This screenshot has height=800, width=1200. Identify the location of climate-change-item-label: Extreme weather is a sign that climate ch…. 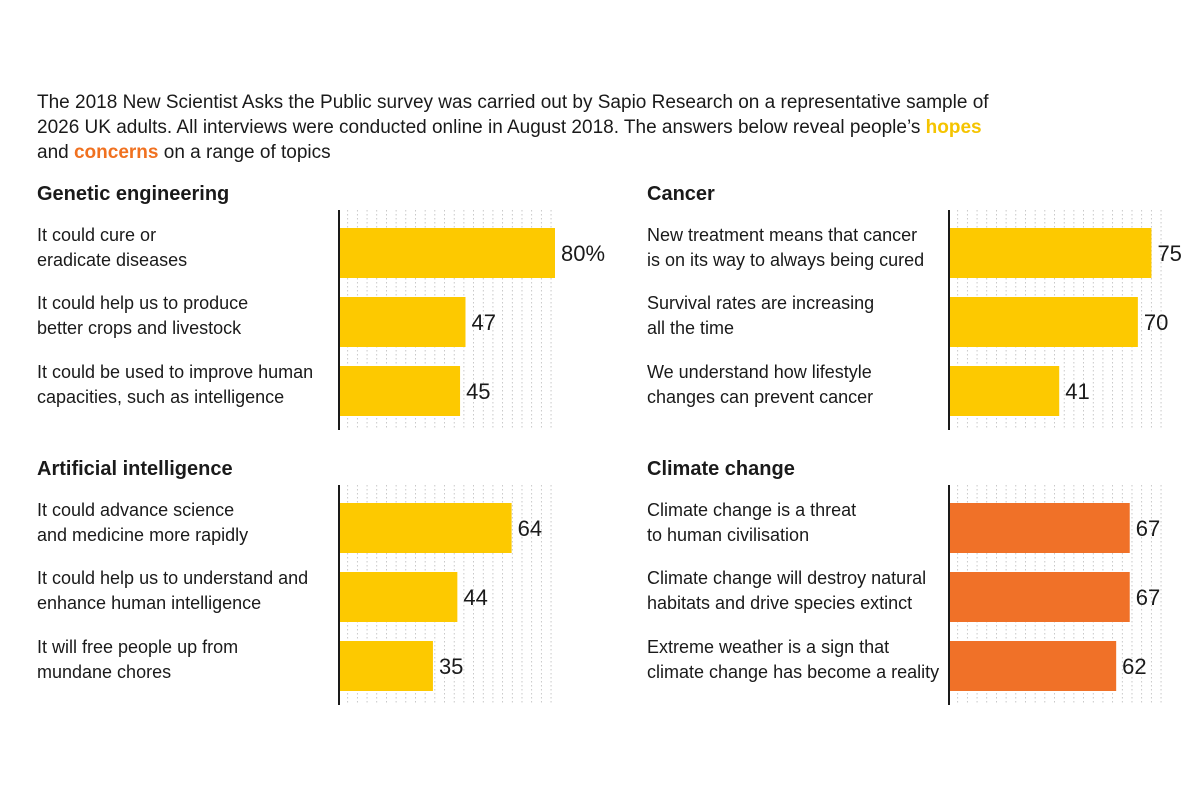
(797, 660).